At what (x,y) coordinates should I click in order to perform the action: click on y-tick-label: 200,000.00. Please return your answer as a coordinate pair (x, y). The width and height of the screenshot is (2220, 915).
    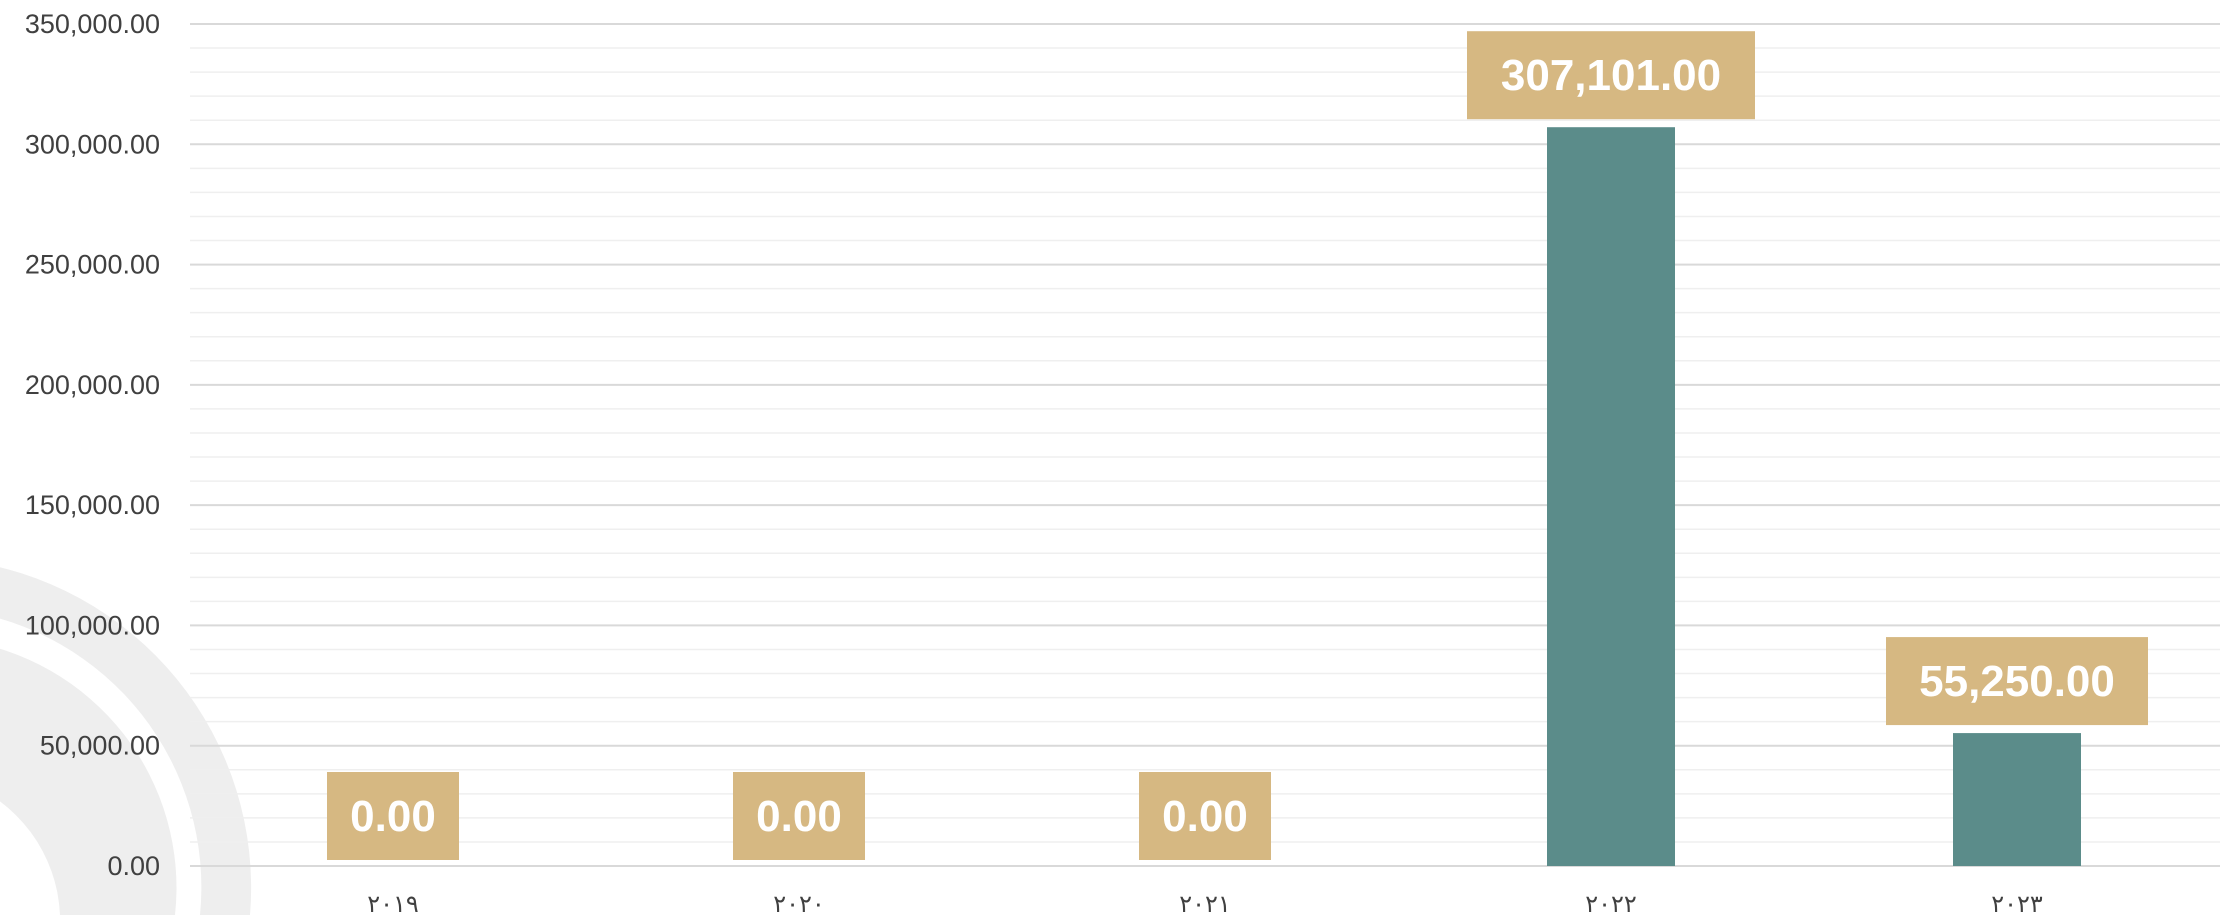
    Looking at the image, I should click on (92, 385).